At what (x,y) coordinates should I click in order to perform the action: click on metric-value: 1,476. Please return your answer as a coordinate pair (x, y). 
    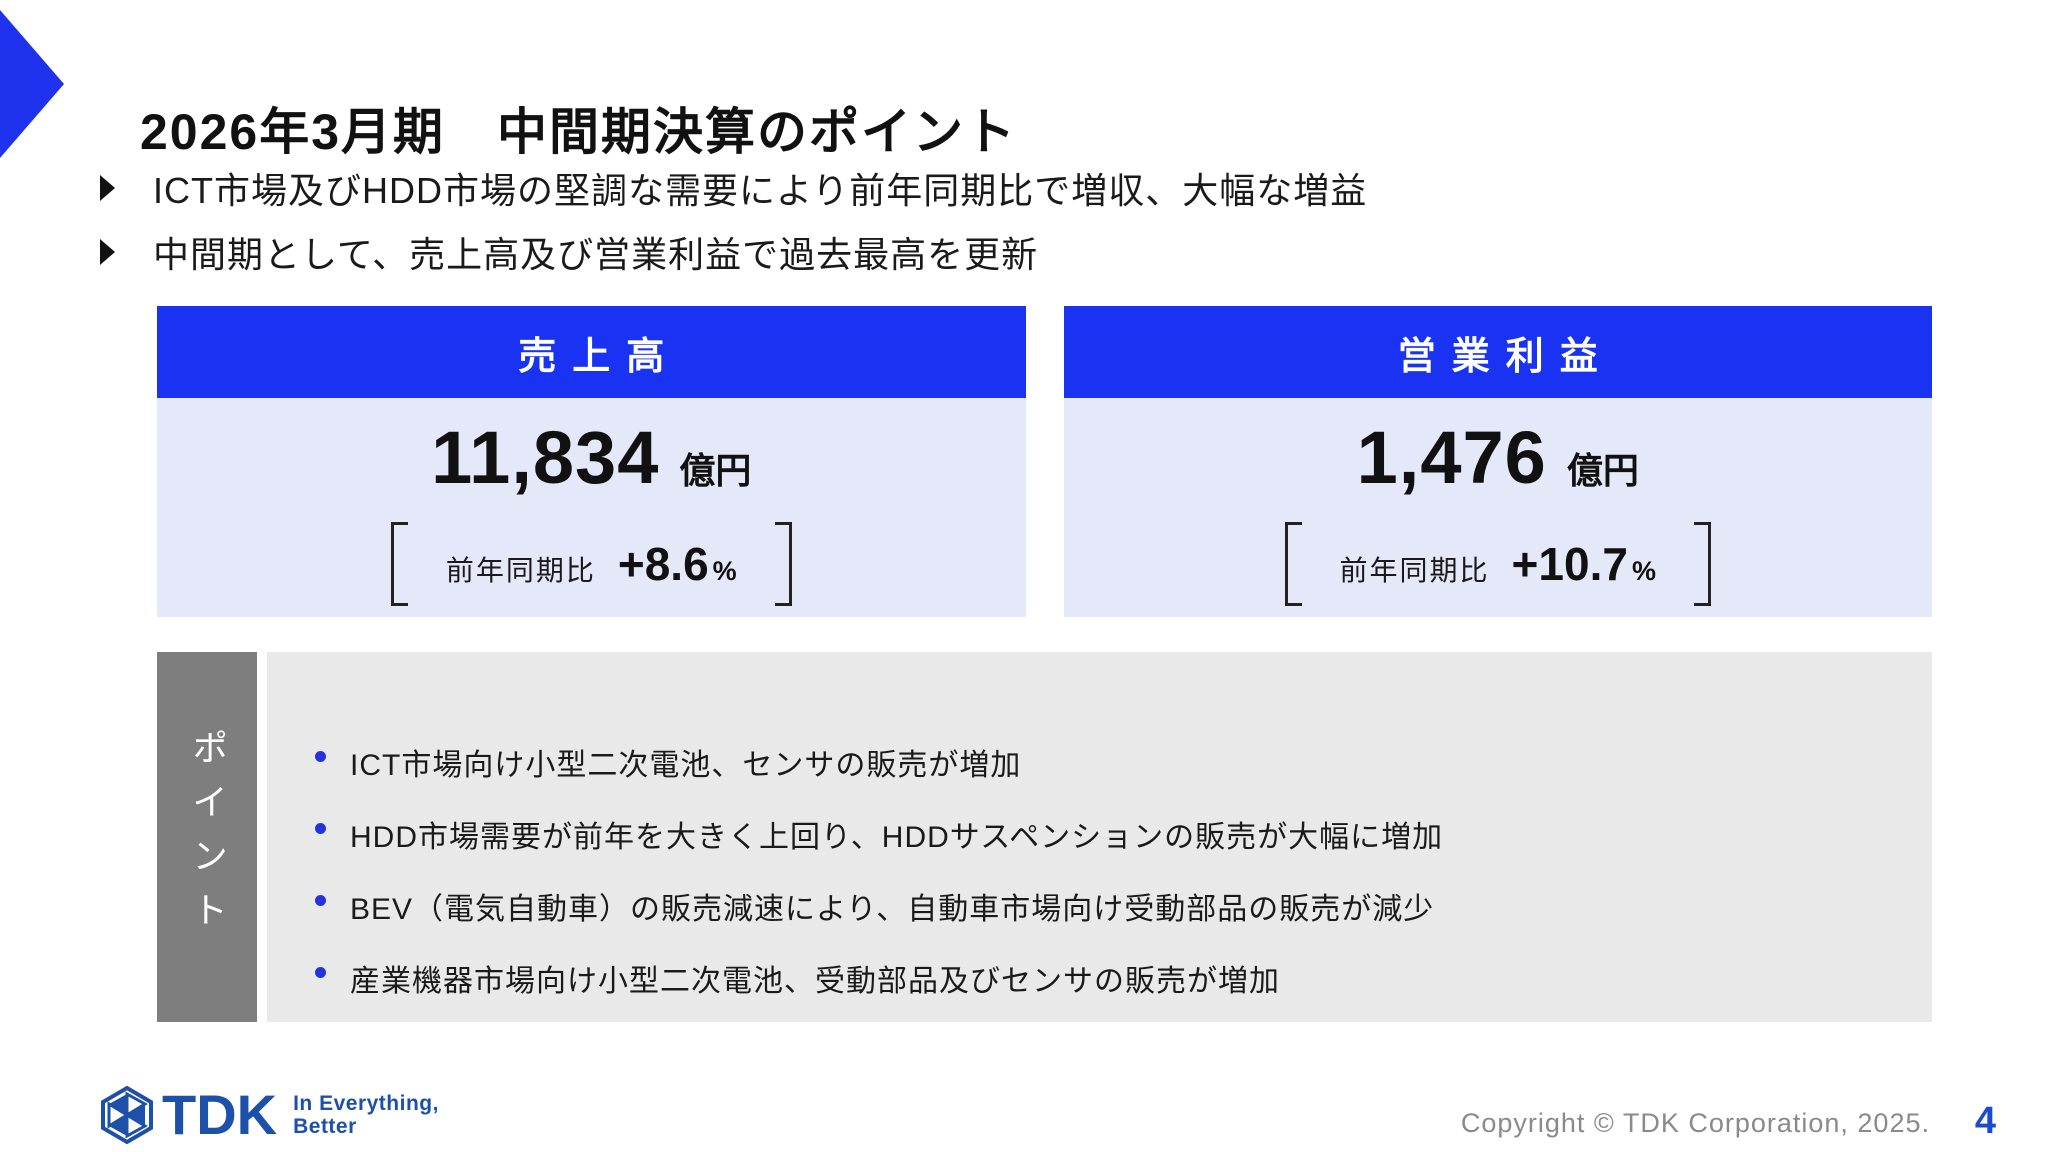
    Looking at the image, I should click on (1451, 457).